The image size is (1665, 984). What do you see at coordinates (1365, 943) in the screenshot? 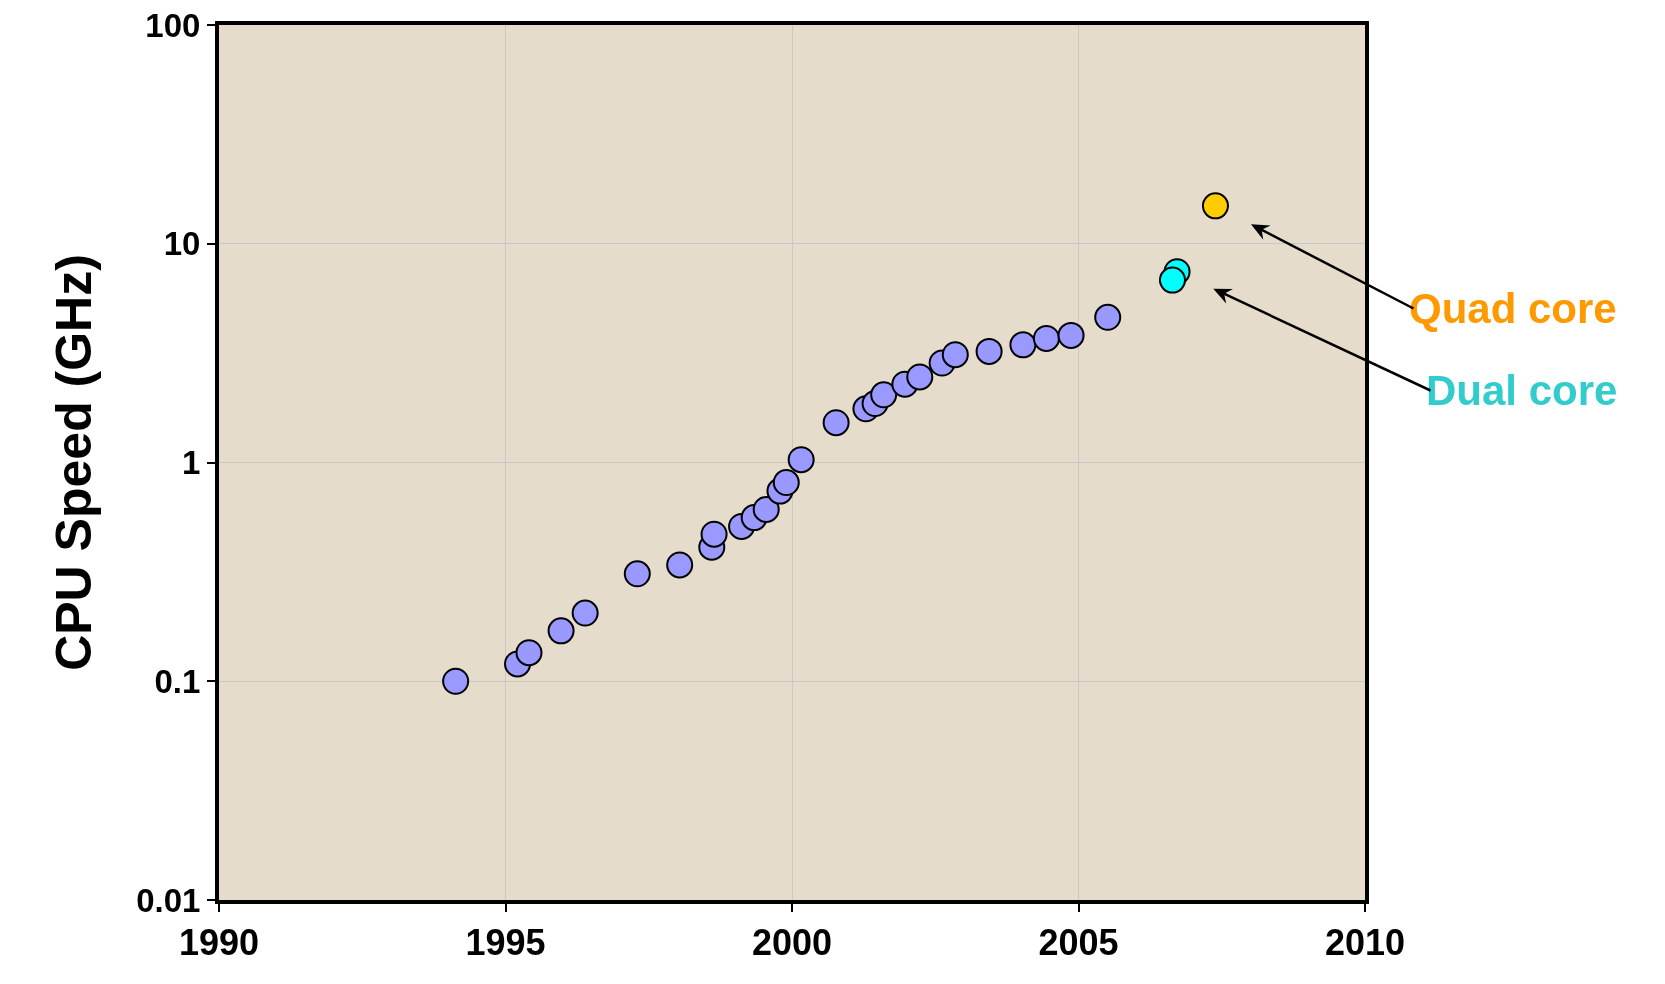
I see `x-tick-label: 2010` at bounding box center [1365, 943].